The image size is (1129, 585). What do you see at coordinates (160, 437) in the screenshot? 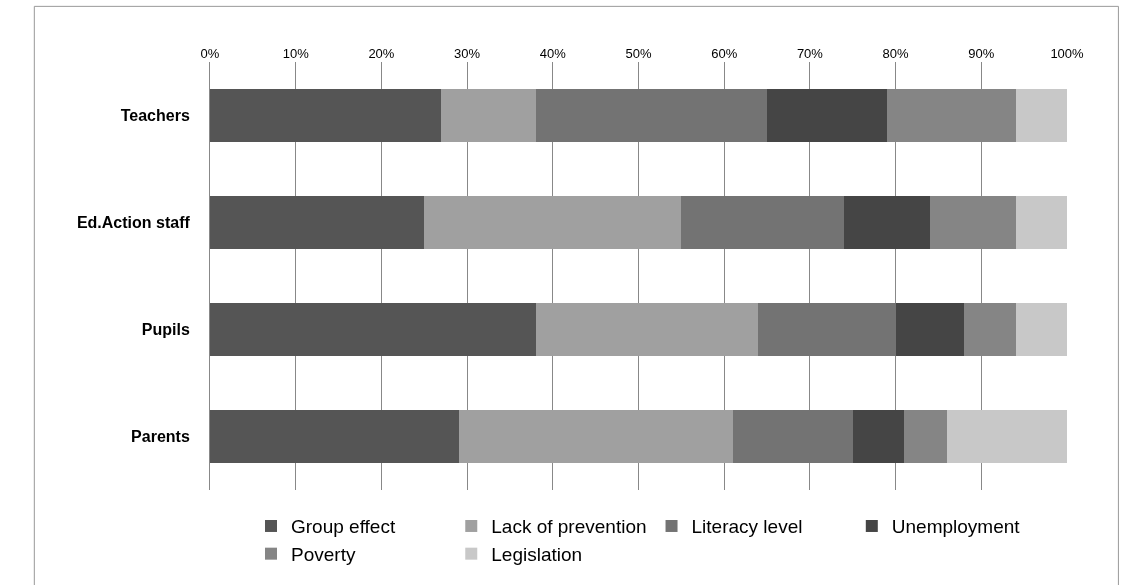
I see `y-tick-label: Parents` at bounding box center [160, 437].